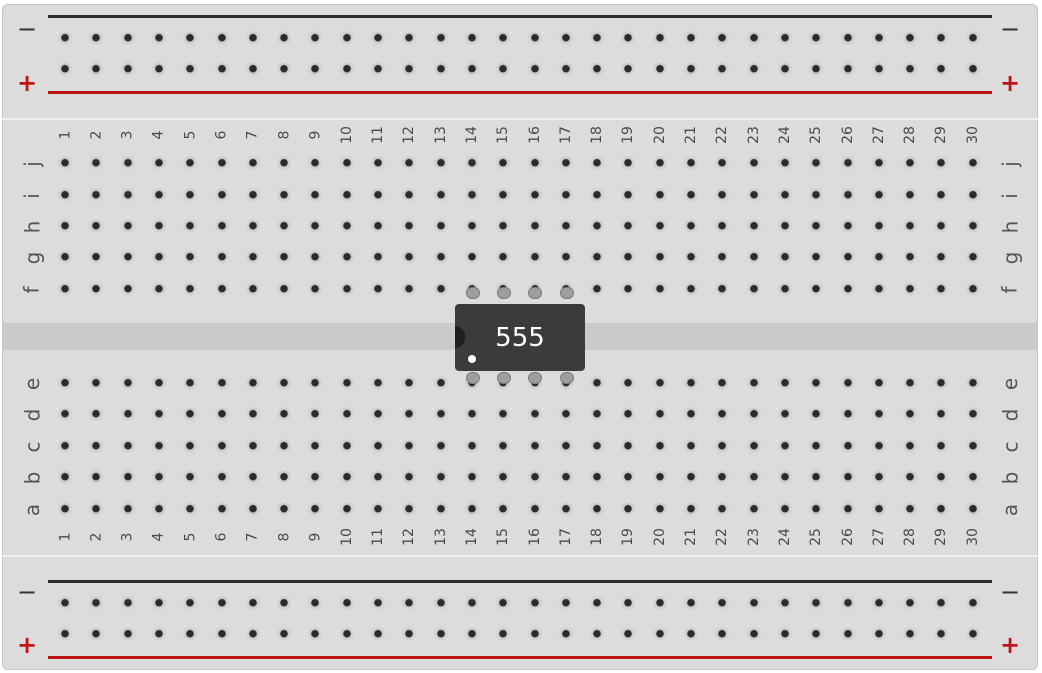  Describe the element at coordinates (628, 384) in the screenshot. I see `hole-e19` at that location.